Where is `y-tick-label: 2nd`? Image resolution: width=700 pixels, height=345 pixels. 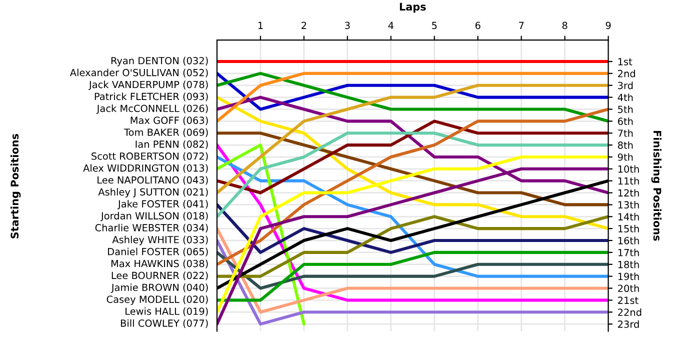
y-tick-label: 2nd is located at coordinates (626, 74).